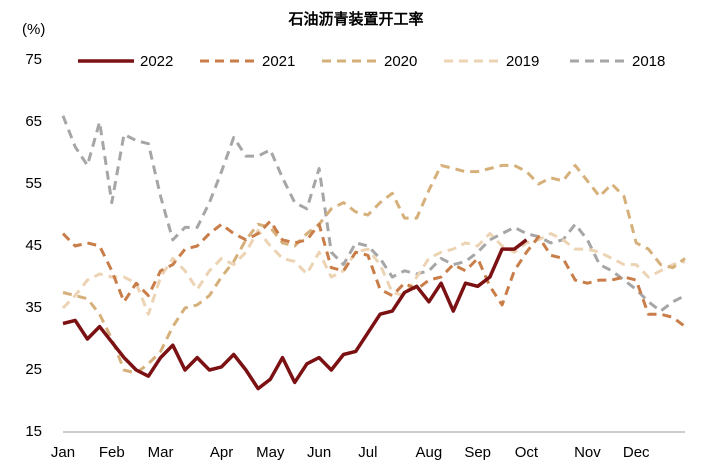 Image resolution: width=710 pixels, height=475 pixels. I want to click on y-tick-label: 75, so click(33, 59).